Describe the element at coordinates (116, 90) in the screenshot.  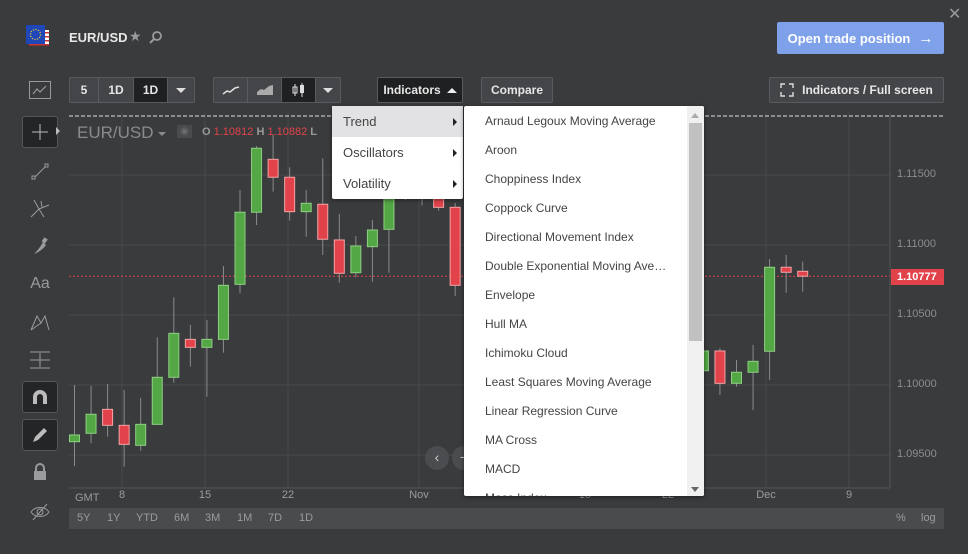
I see `interval-1d: 1D` at that location.